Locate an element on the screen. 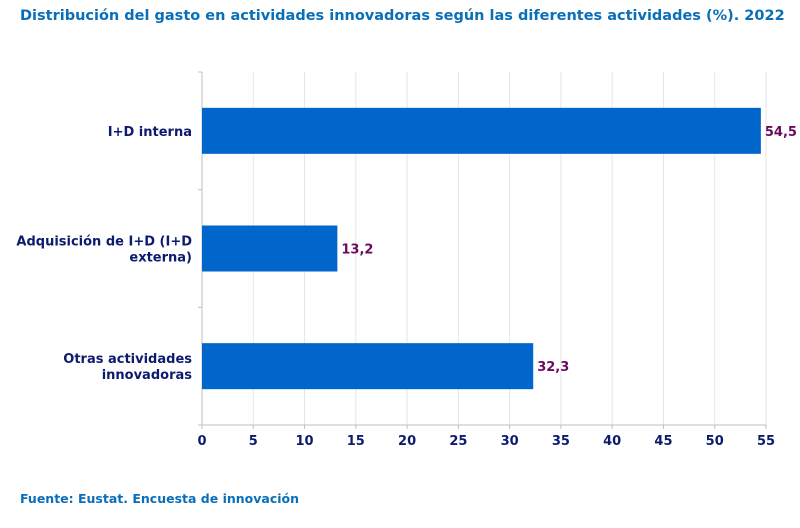 The image size is (800, 528). category-label: Otras actividades is located at coordinates (127, 359).